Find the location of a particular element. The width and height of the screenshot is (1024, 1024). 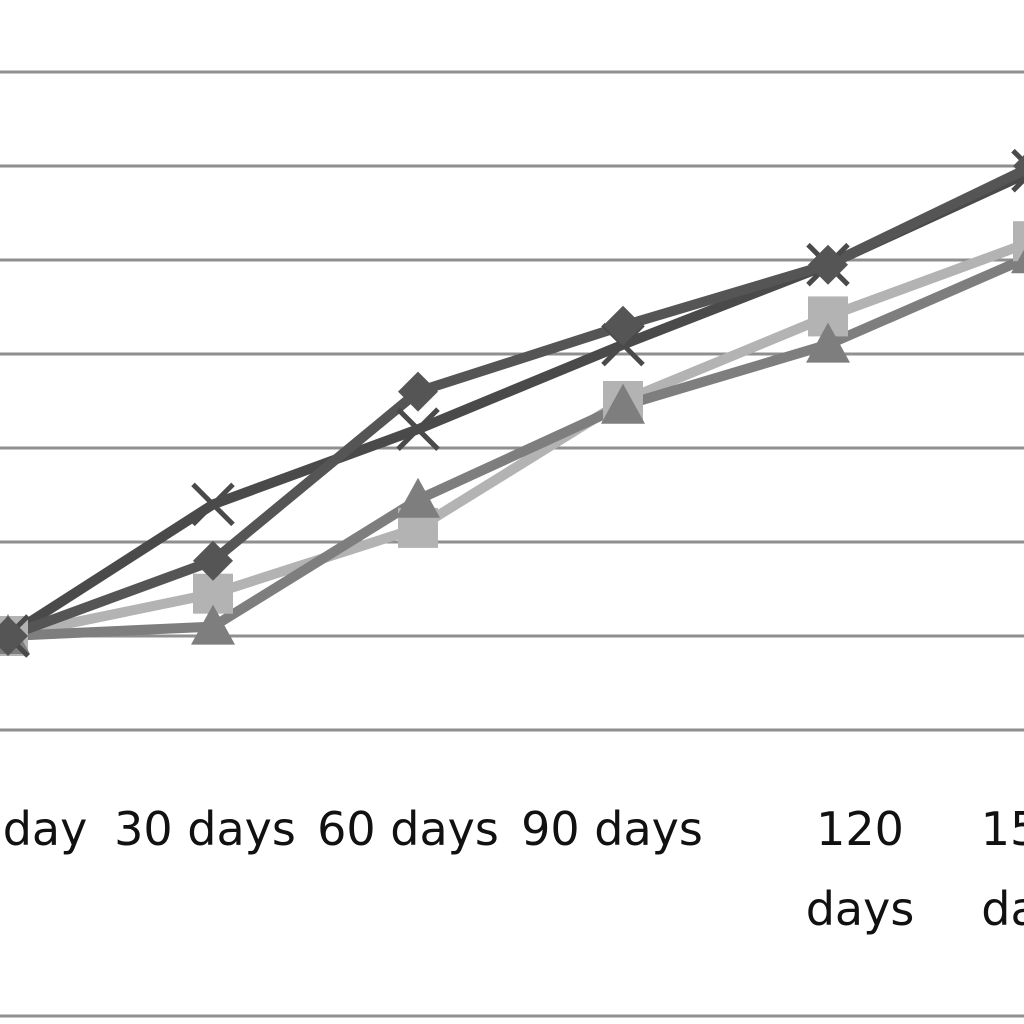

x-tick-label: 120 is located at coordinates (860, 829).